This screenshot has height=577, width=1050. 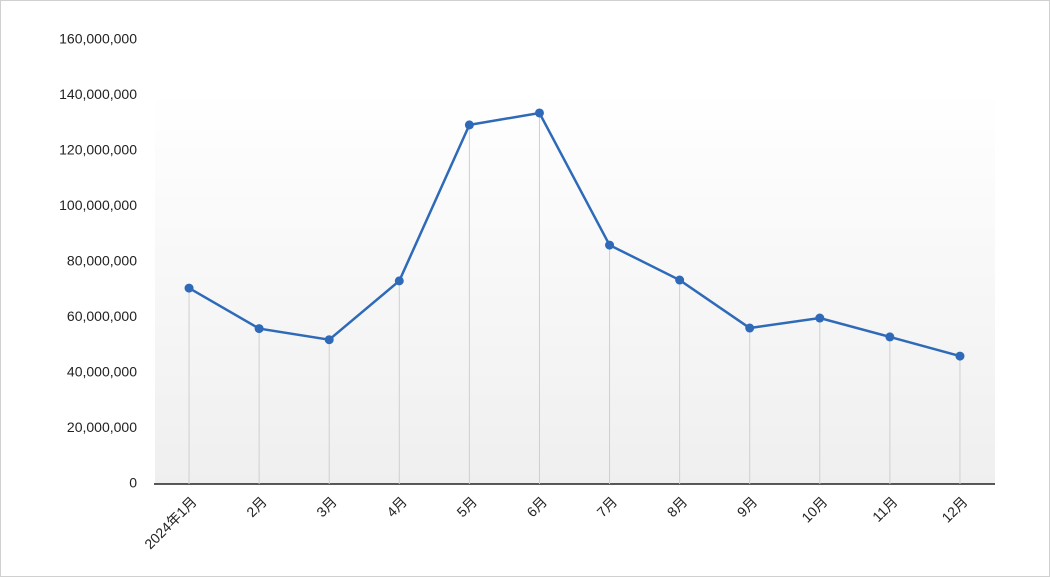 I want to click on y-tick-label: 140,000,000, so click(x=98, y=94).